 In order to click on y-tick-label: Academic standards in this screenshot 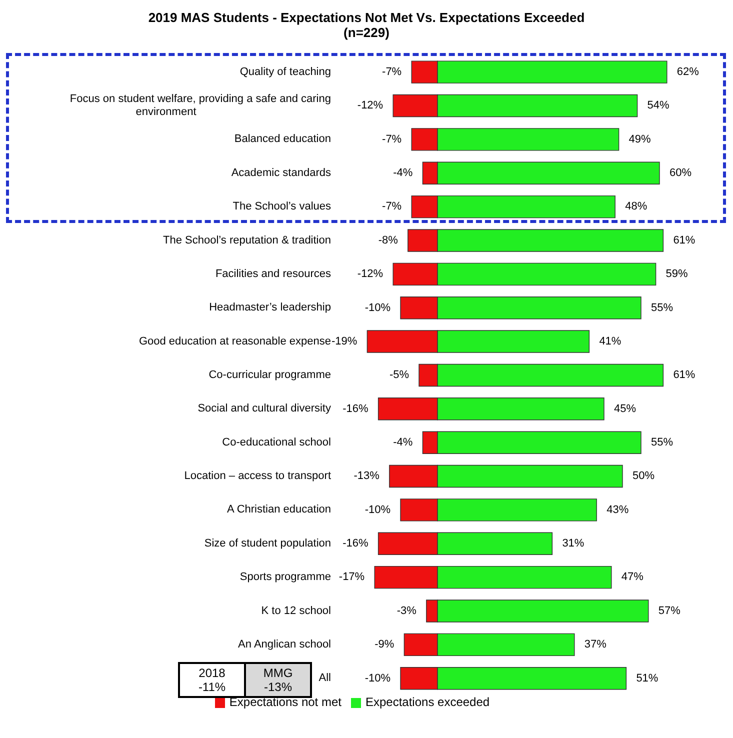, I will do `click(281, 172)`.